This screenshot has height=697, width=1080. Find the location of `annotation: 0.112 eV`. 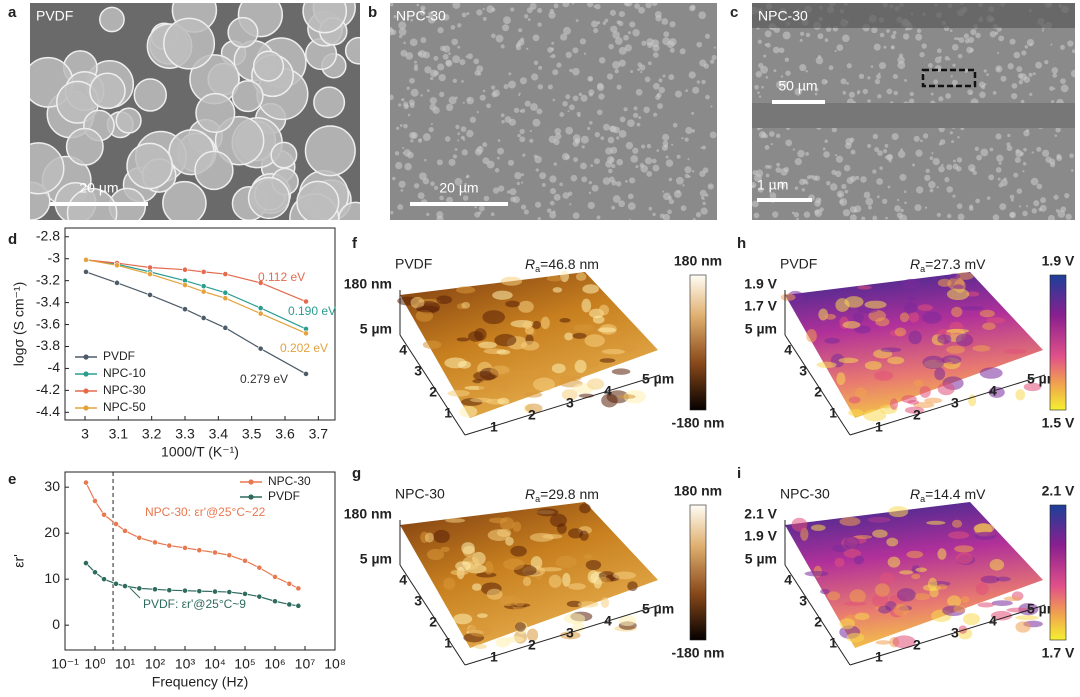

annotation: 0.112 eV is located at coordinates (281, 277).